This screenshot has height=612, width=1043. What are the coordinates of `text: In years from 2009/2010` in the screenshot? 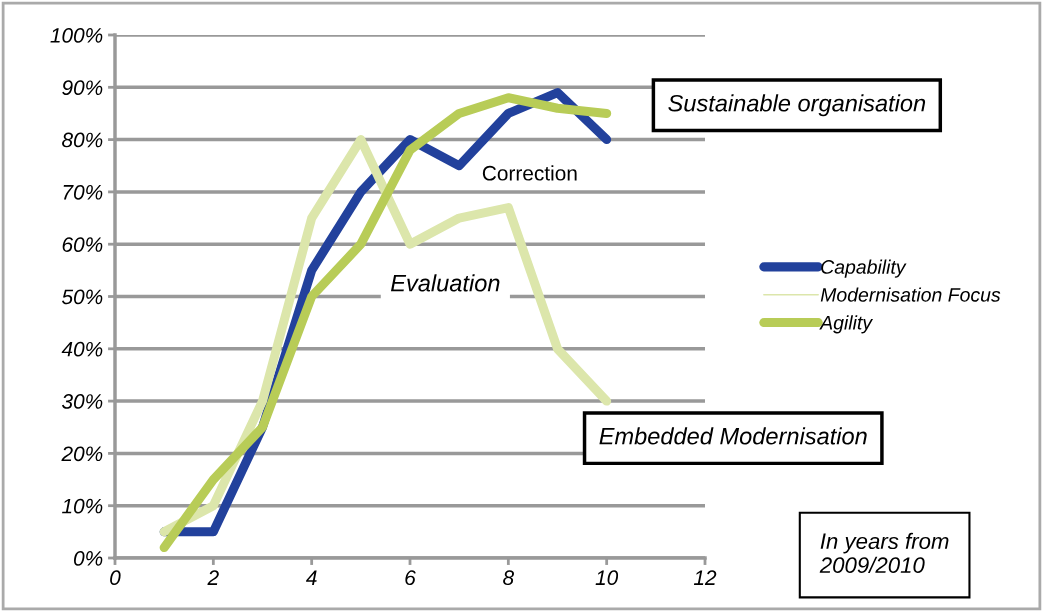 It's located at (884, 553).